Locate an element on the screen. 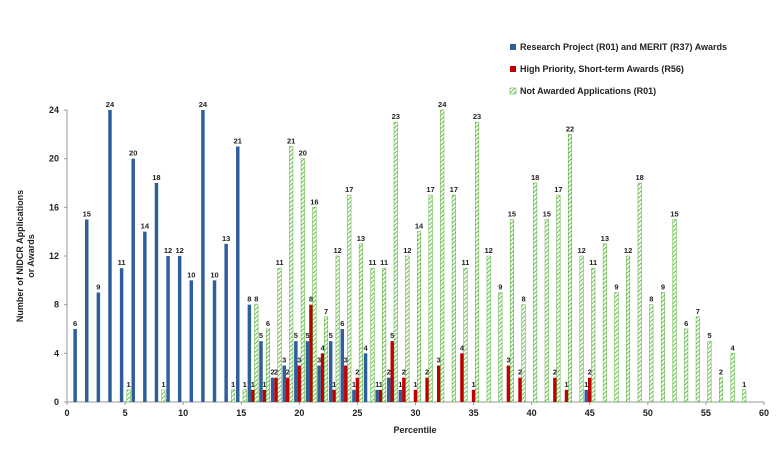  data-label: 7 is located at coordinates (326, 311).